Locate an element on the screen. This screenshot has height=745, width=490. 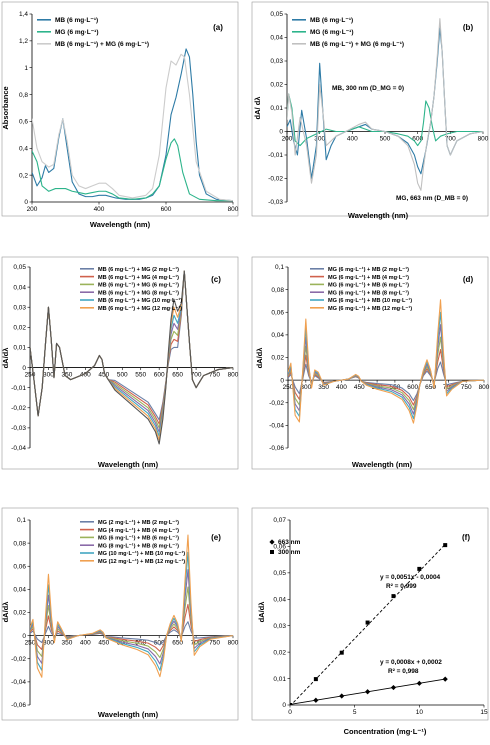
panel-label: (c) is located at coordinates (216, 279).